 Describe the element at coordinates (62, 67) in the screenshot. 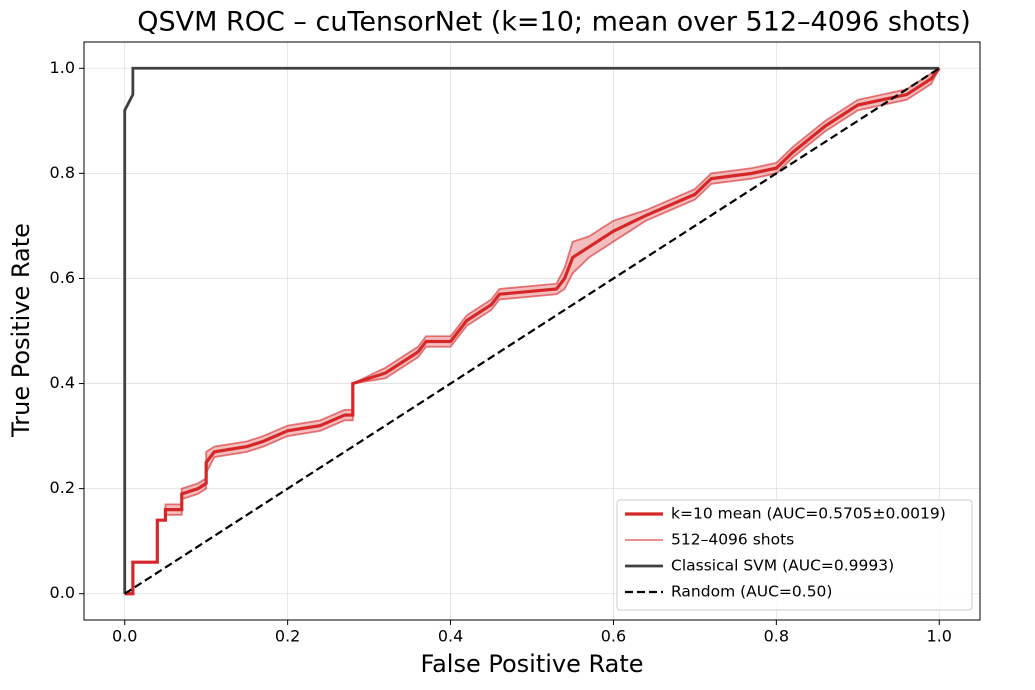

I see `y-tick-label: 1.0` at that location.